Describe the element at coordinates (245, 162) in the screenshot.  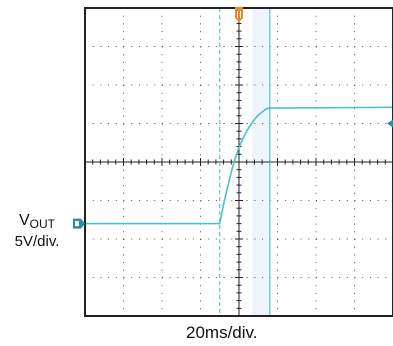
I see `cursor-lines` at that location.